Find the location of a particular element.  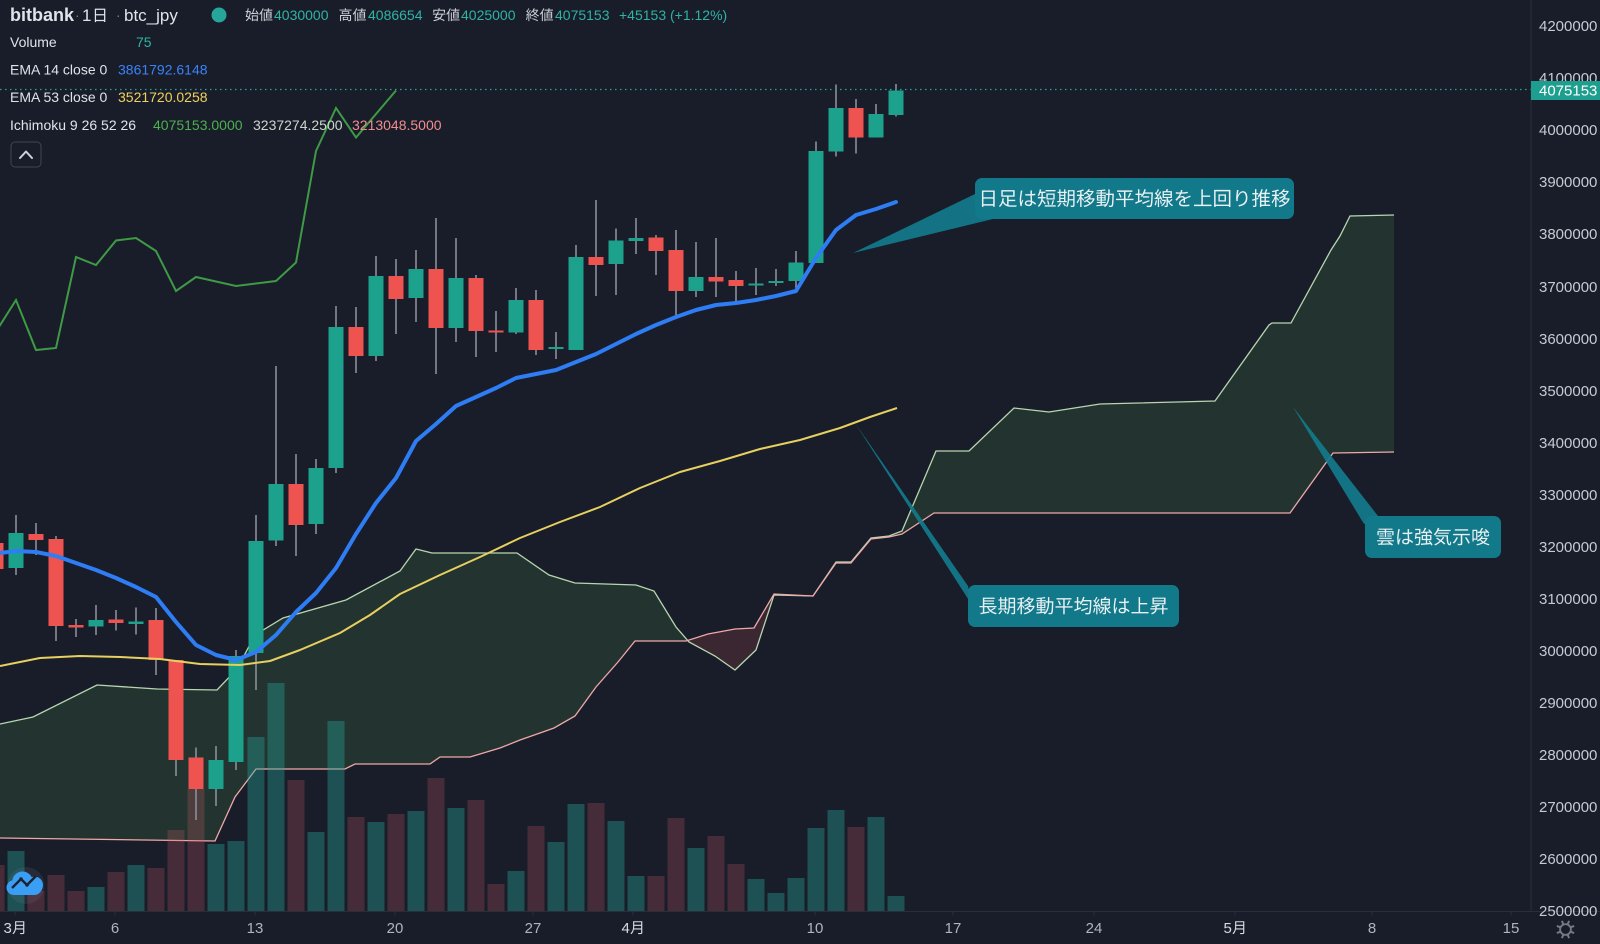

svg-text: 3237274.2500 is located at coordinates (298, 125).